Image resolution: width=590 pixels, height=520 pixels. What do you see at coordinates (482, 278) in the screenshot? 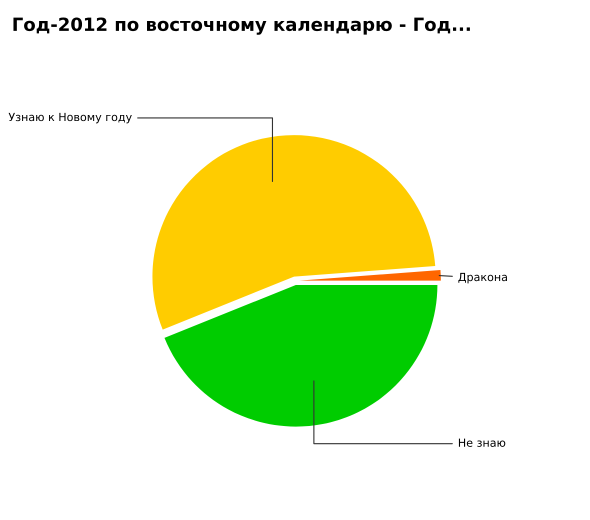
I see `slice-label: Дракона` at bounding box center [482, 278].